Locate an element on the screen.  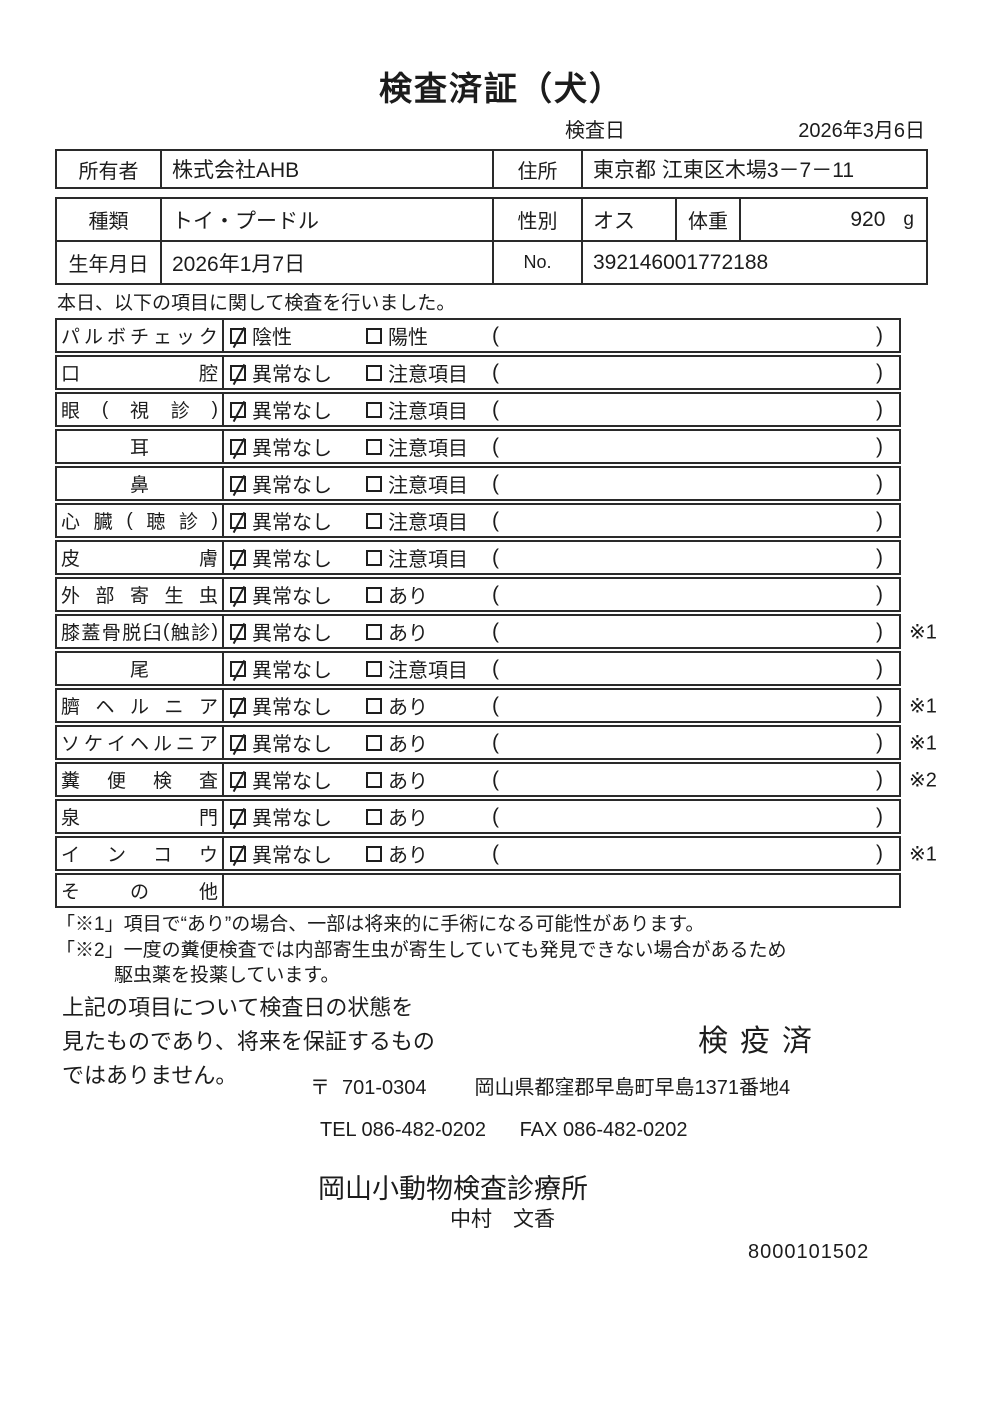
exam-row: 膝蓋骨脱臼(触診) 異常なし あり () ※1 is located at coordinates (496, 631).